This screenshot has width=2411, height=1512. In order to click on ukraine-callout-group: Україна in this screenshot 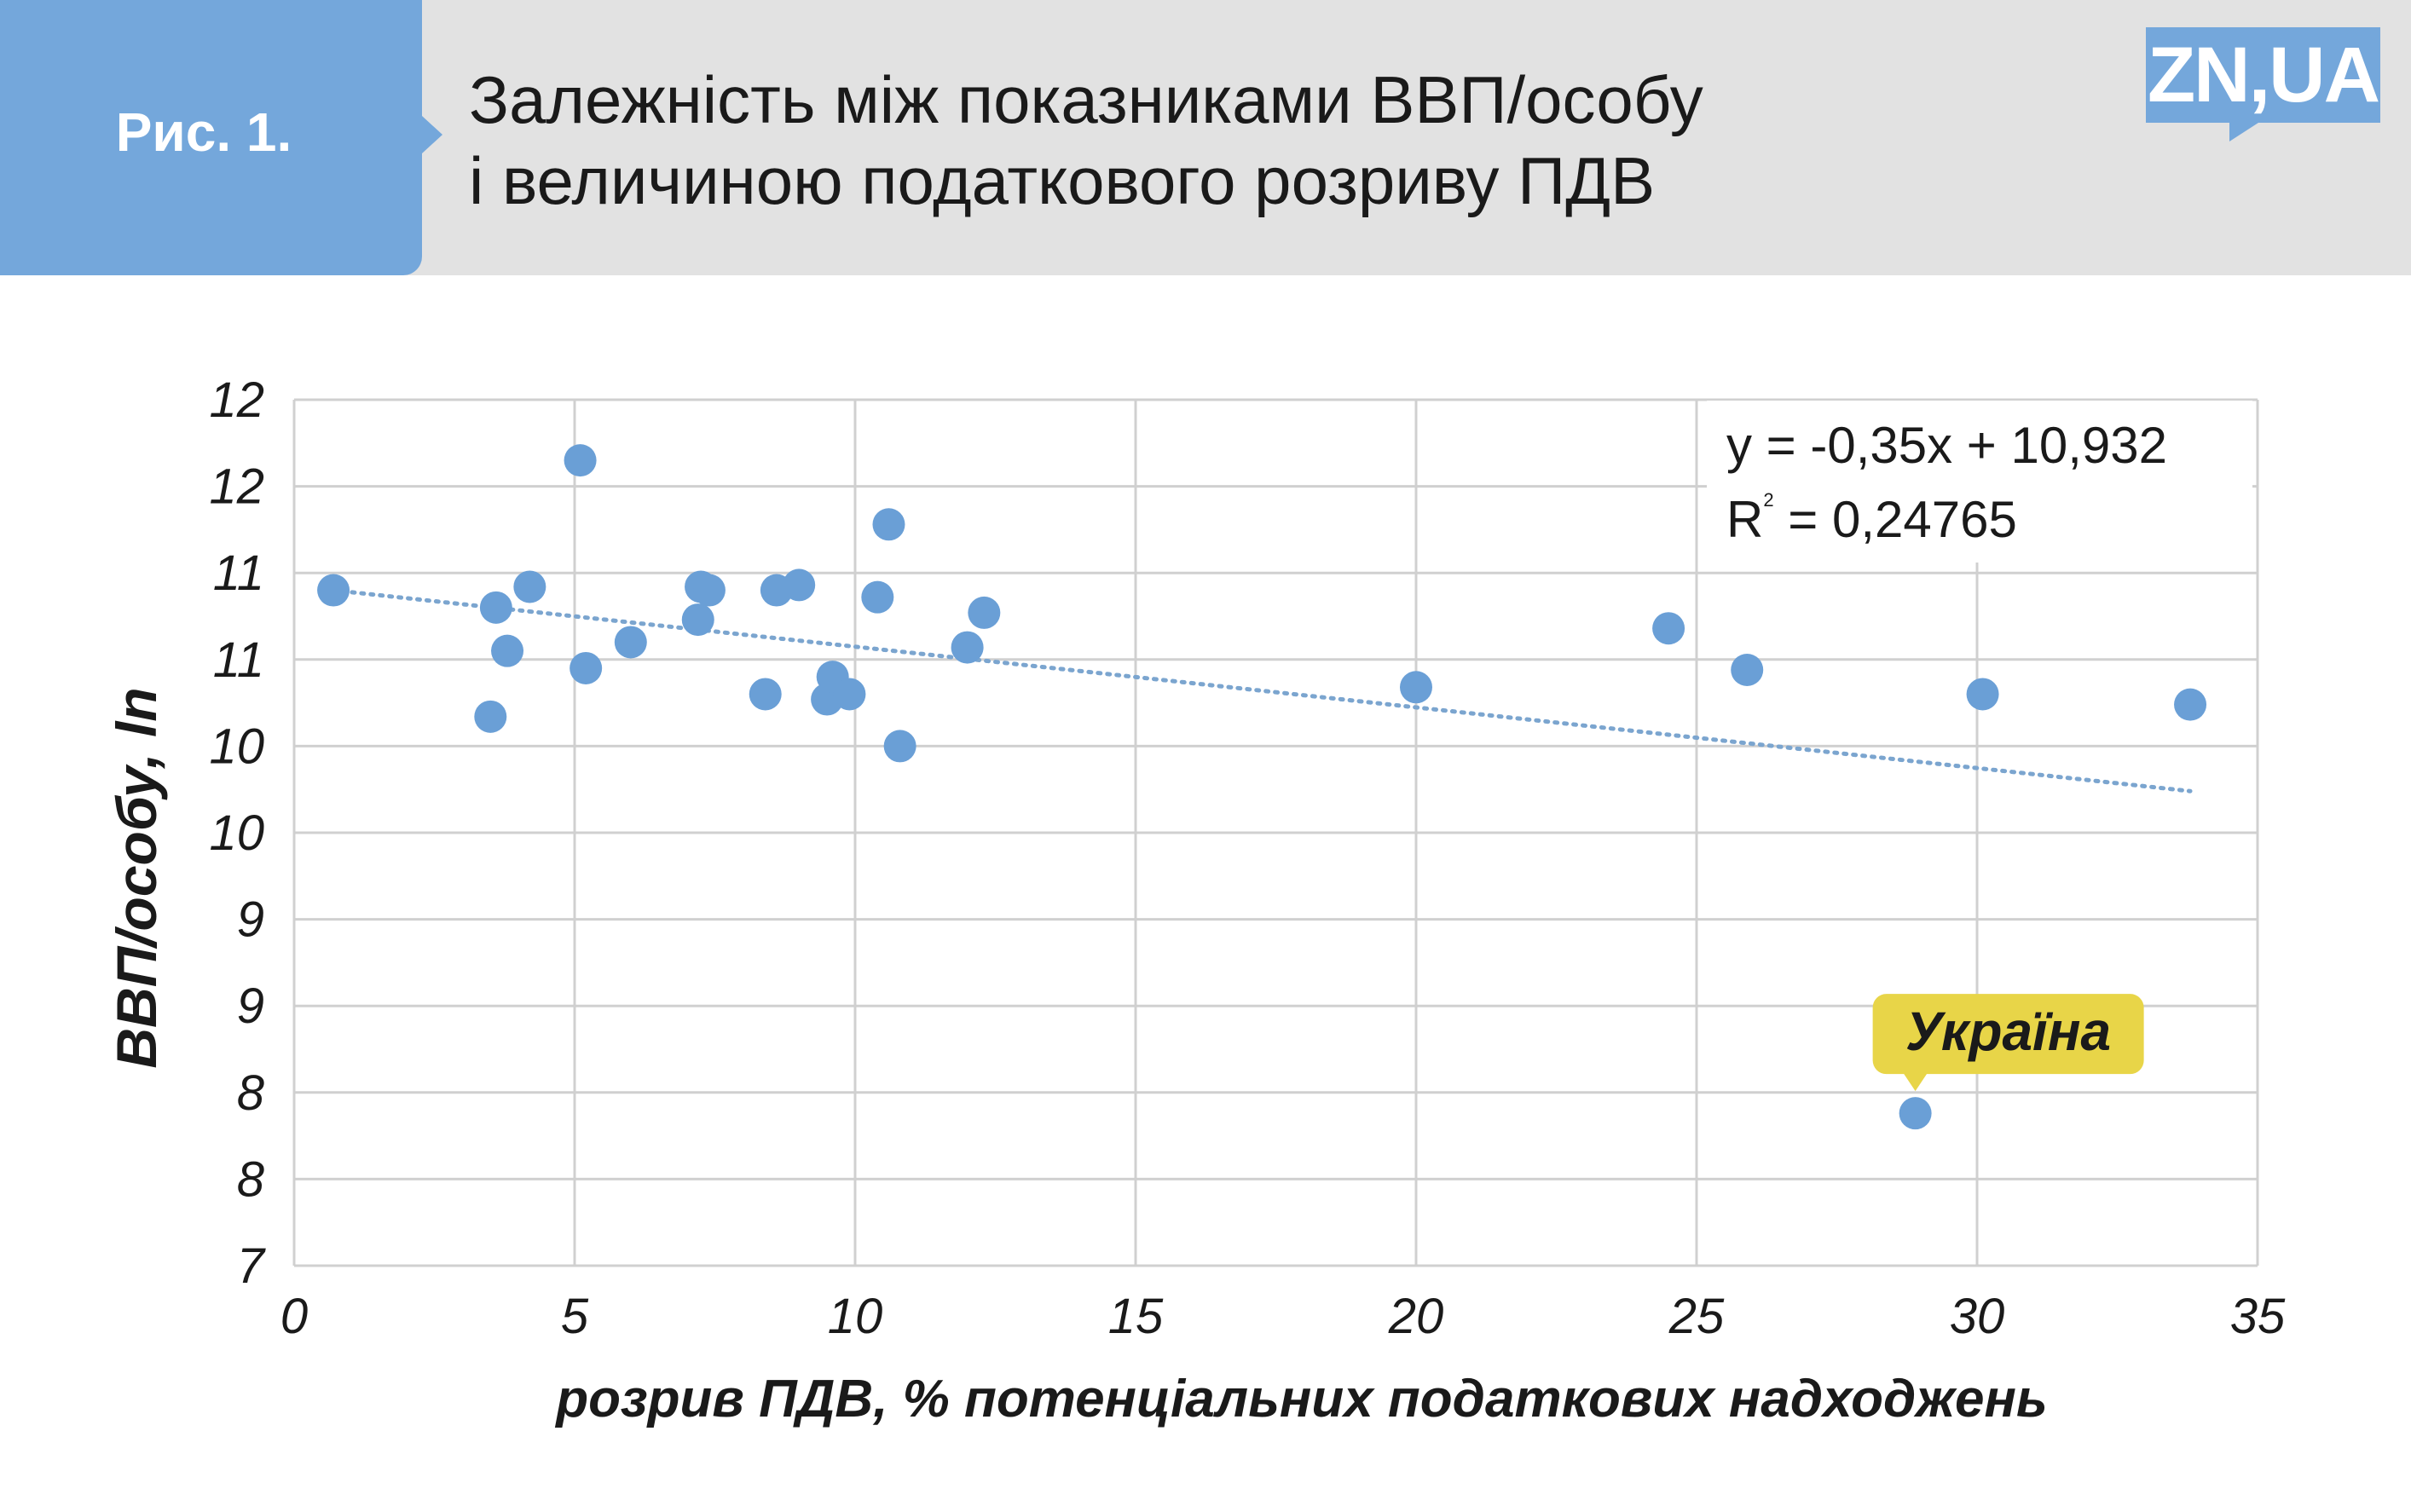, I will do `click(2008, 1043)`.